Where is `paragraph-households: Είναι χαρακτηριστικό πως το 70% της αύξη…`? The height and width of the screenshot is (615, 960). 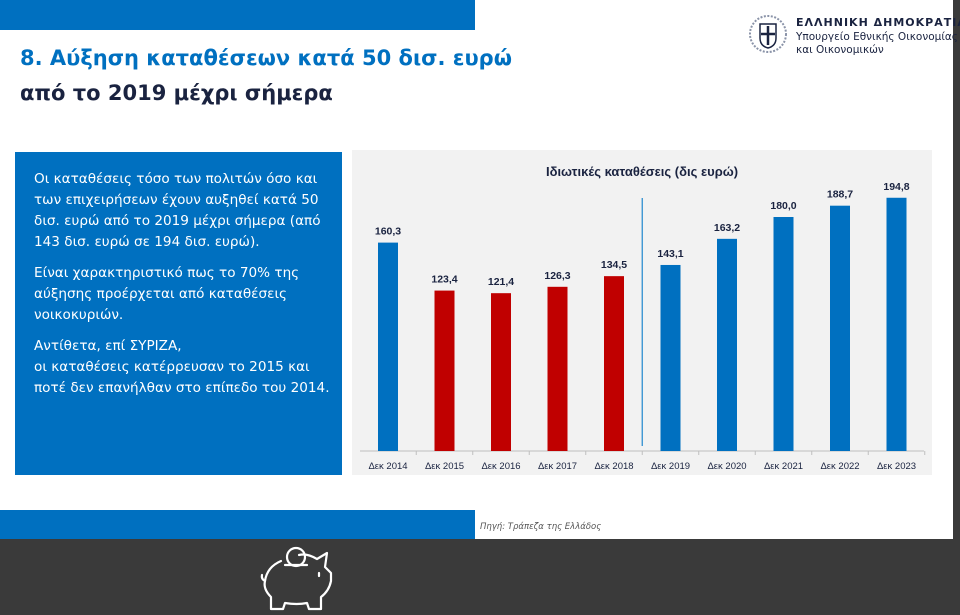 paragraph-households: Είναι χαρακτηριστικό πως το 70% της αύξη… is located at coordinates (167, 294).